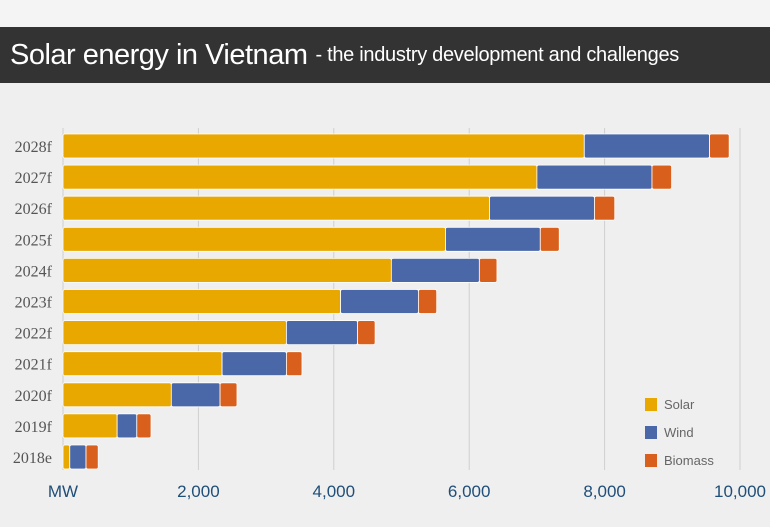  What do you see at coordinates (651, 404) in the screenshot?
I see `legend-swatch-solar` at bounding box center [651, 404].